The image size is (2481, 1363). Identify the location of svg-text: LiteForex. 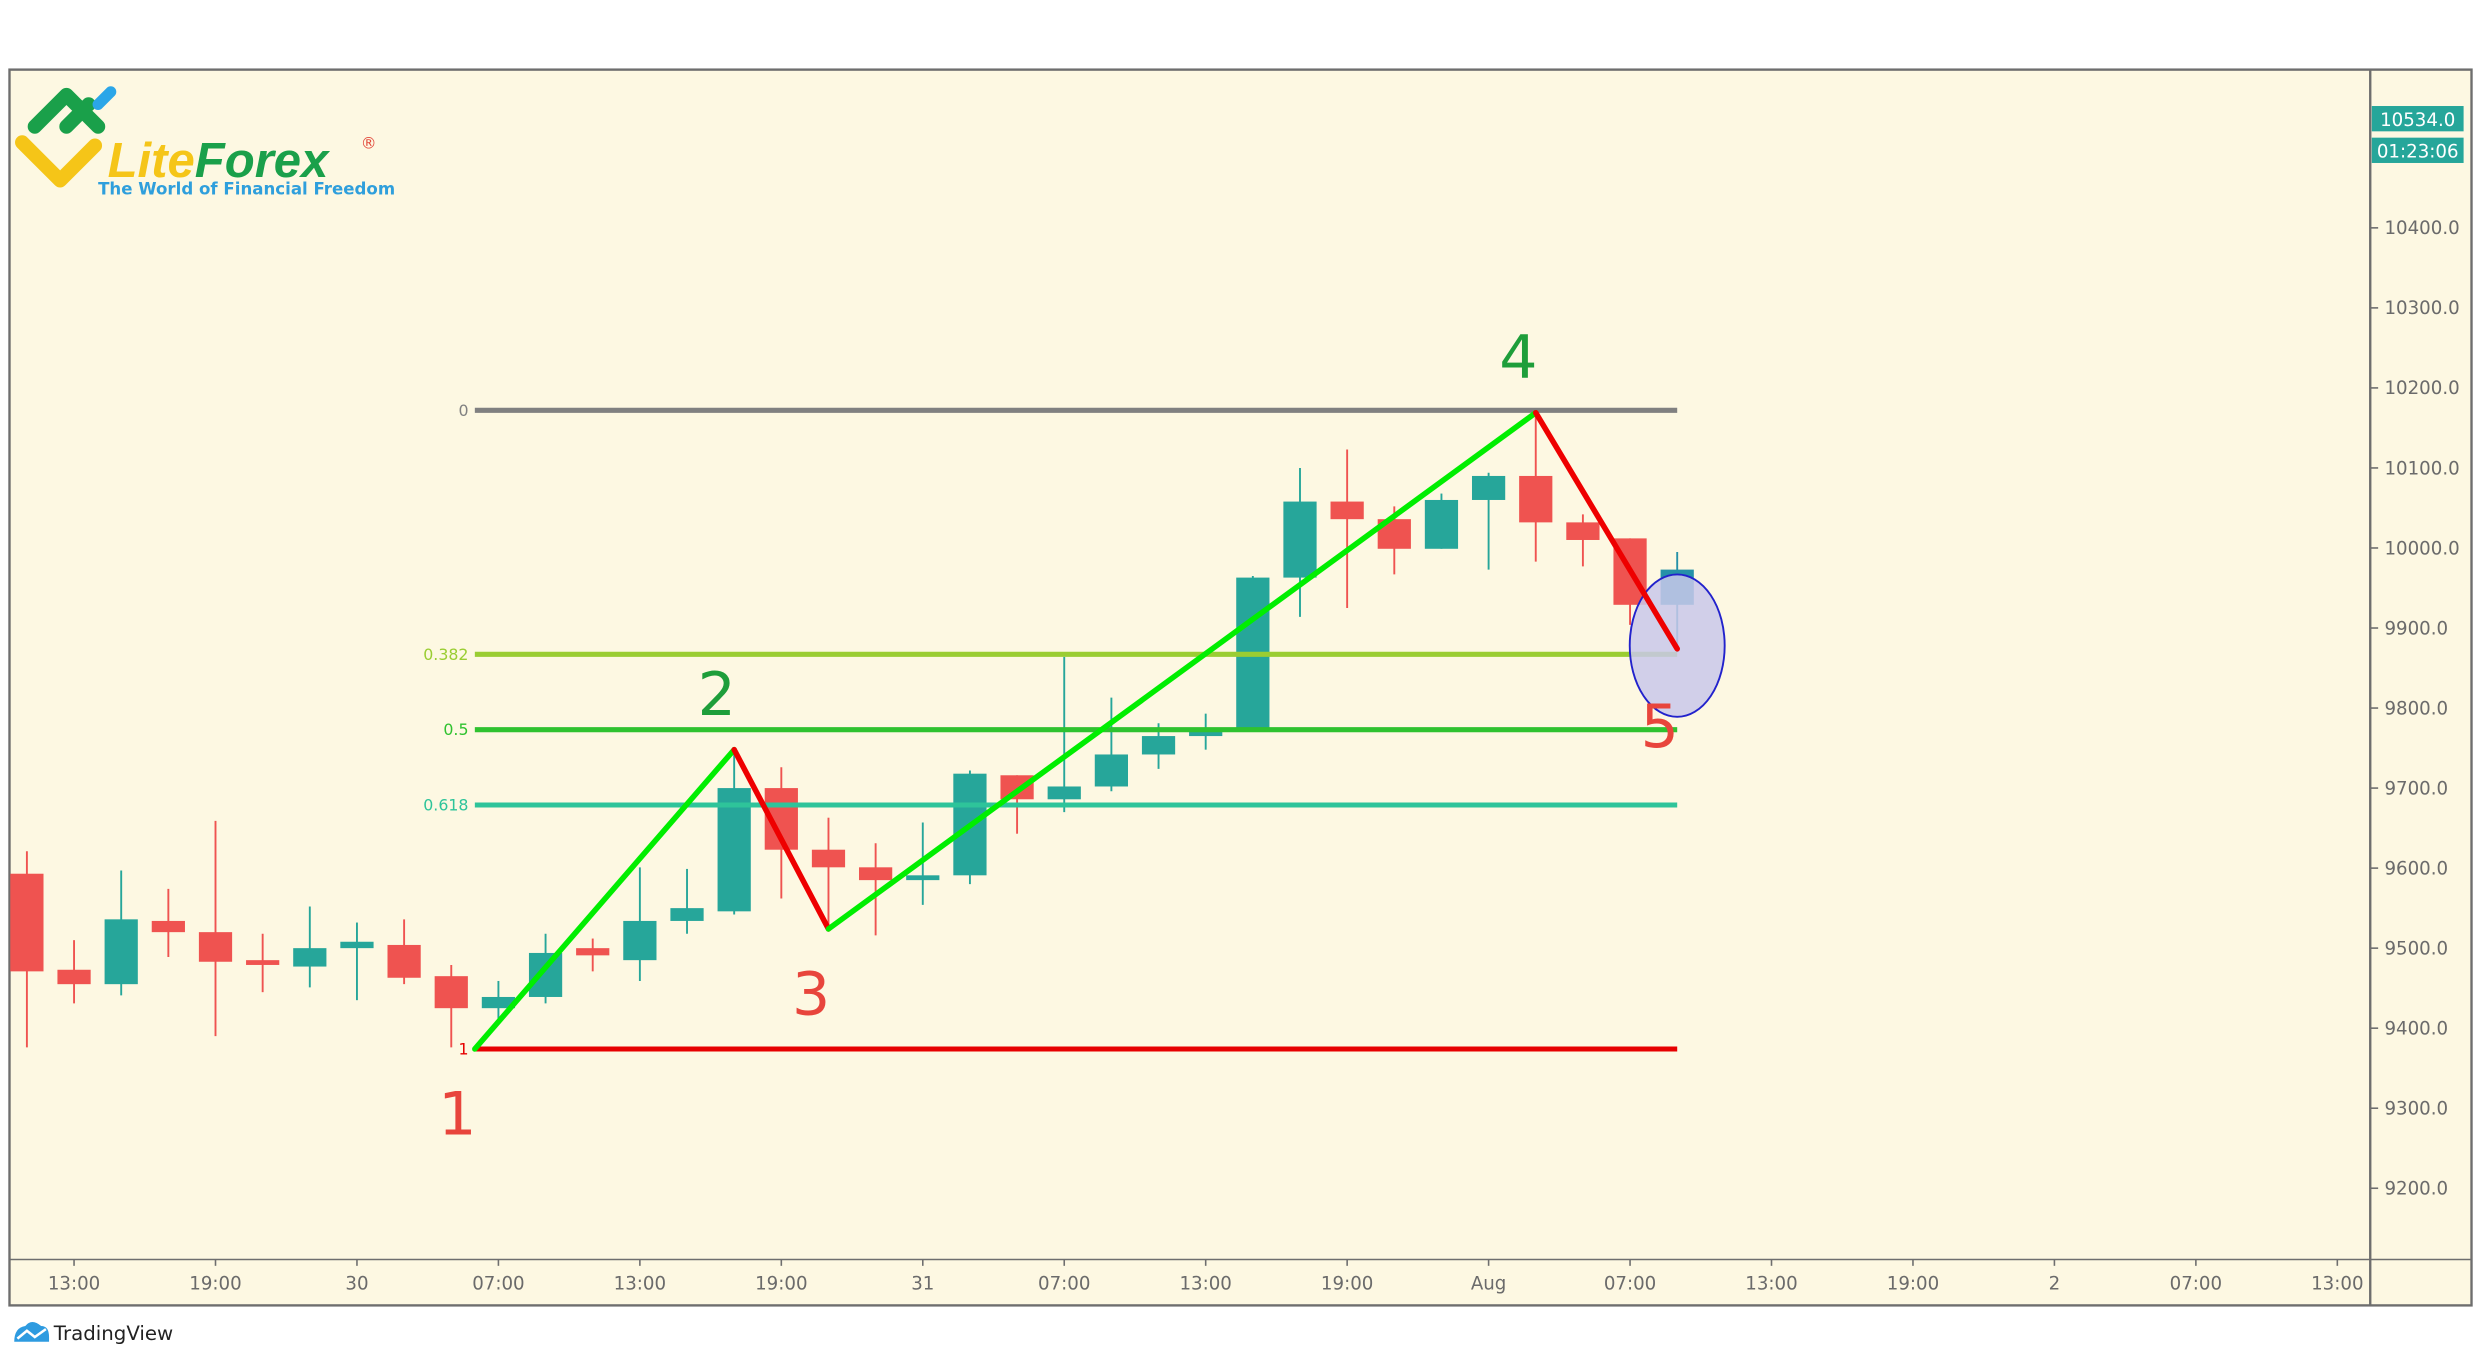
(219, 161).